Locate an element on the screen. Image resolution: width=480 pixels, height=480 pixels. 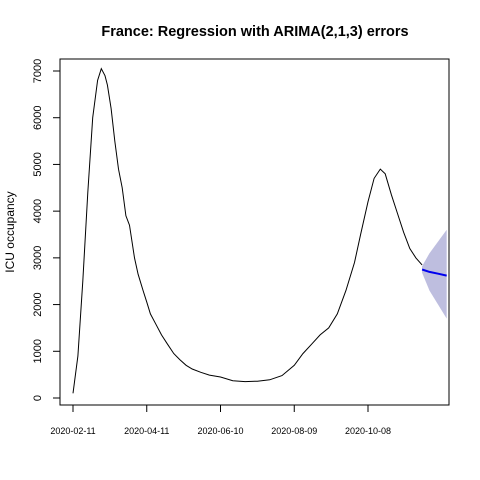
forecast-series is located at coordinates (434, 272).